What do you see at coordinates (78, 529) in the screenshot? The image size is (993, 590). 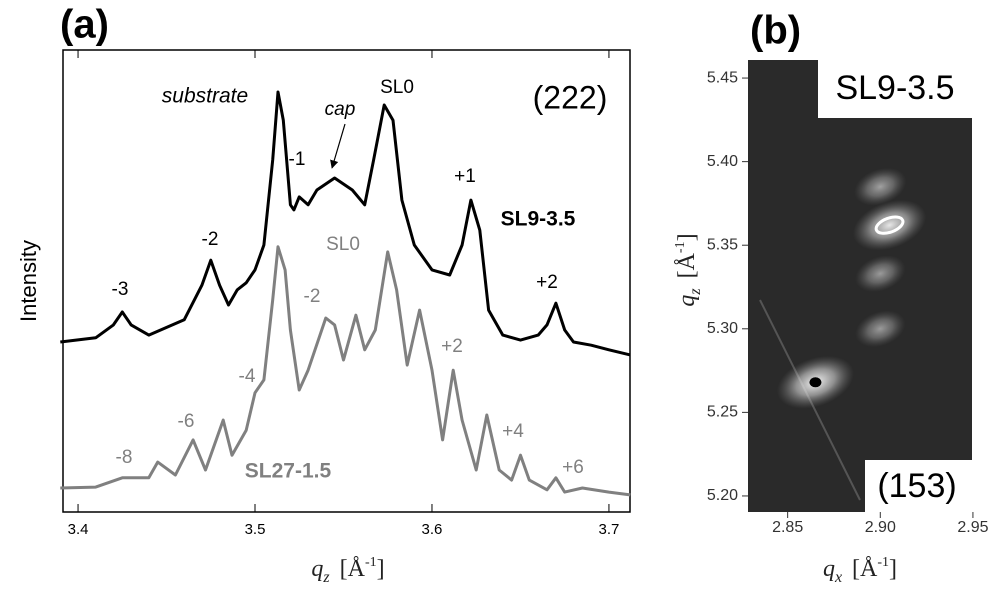 I see `x-tick-label: 3.4` at bounding box center [78, 529].